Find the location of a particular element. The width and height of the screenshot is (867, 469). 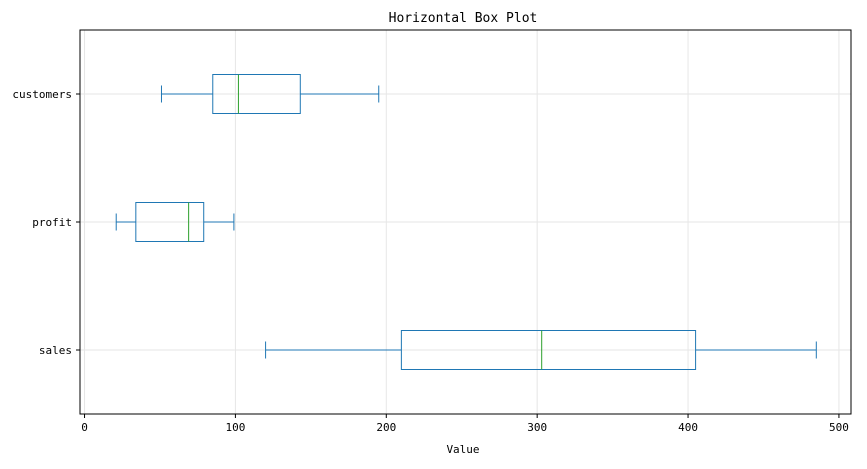

x-tick-label: 300 is located at coordinates (537, 427).